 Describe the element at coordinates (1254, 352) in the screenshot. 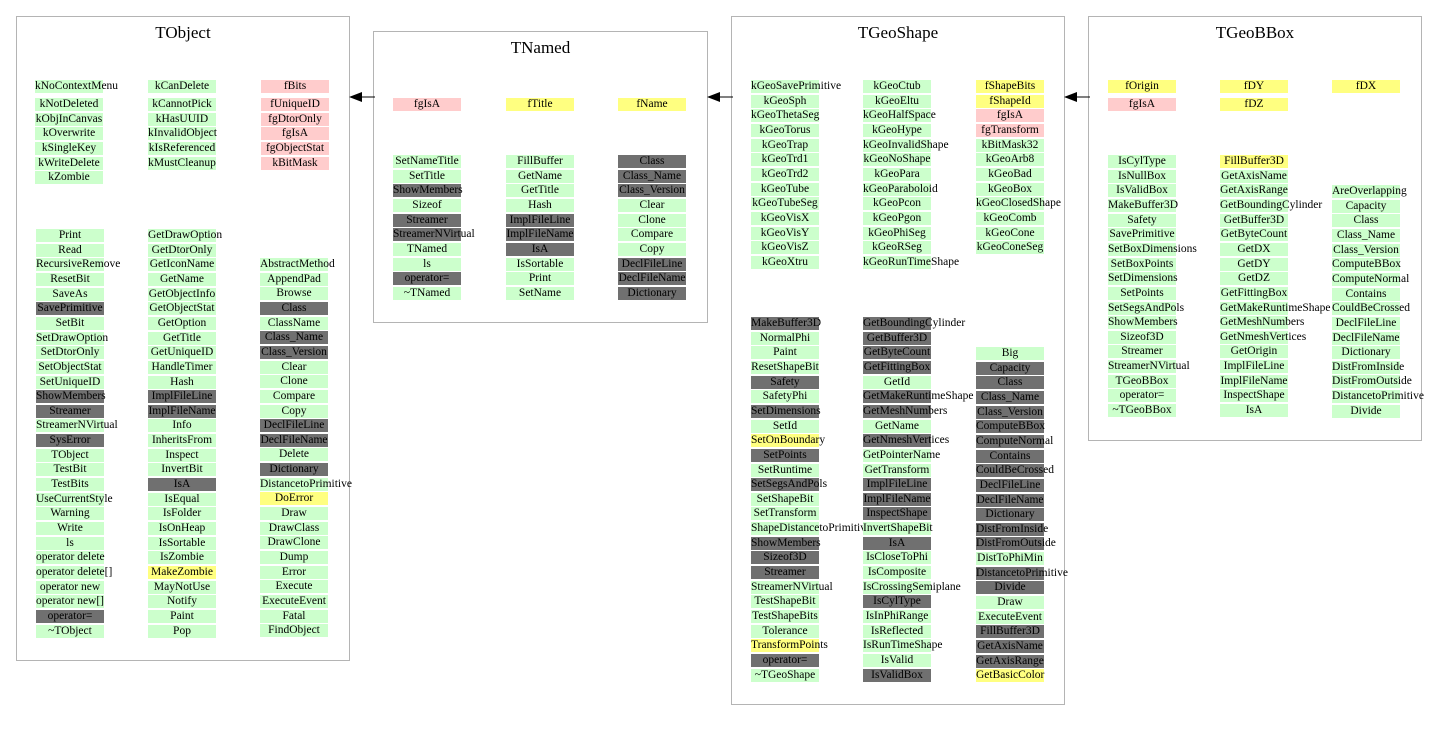

I see `member-getorigin: GetOrigin` at that location.